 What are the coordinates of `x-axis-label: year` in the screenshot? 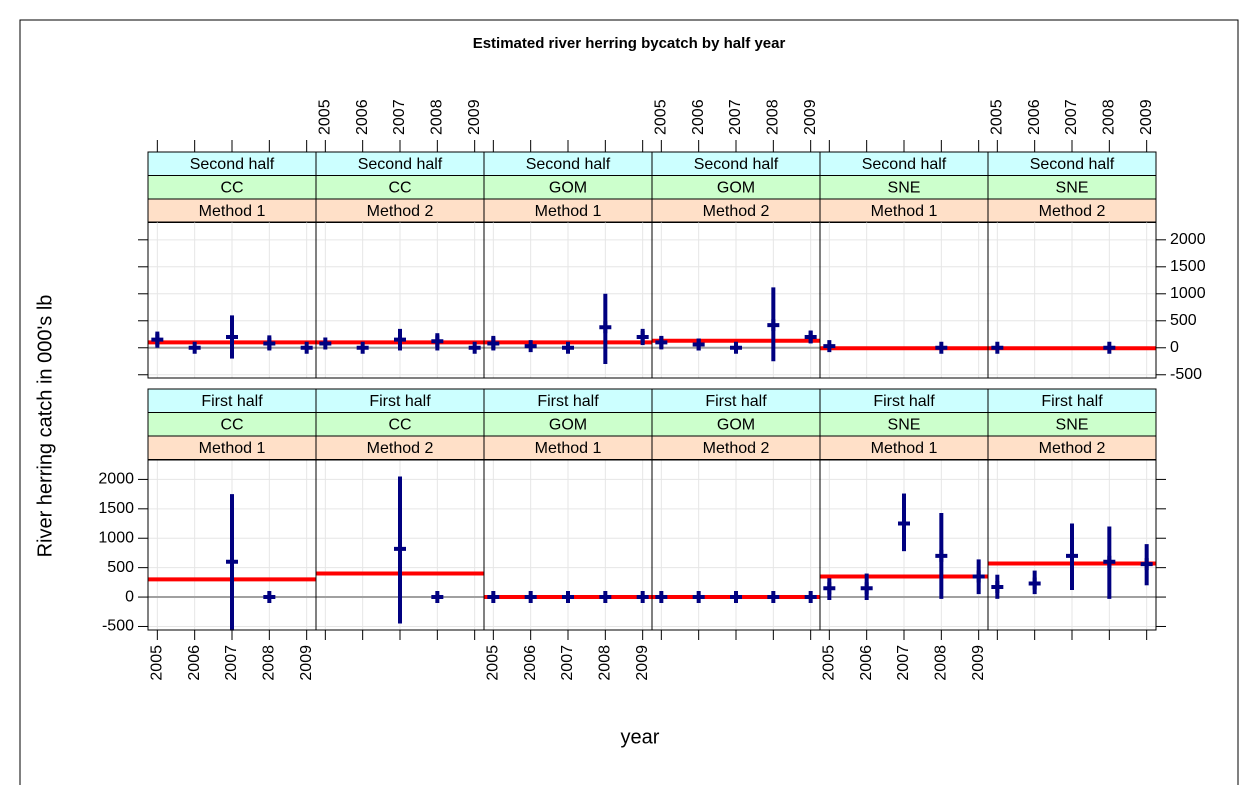 It's located at (640, 737).